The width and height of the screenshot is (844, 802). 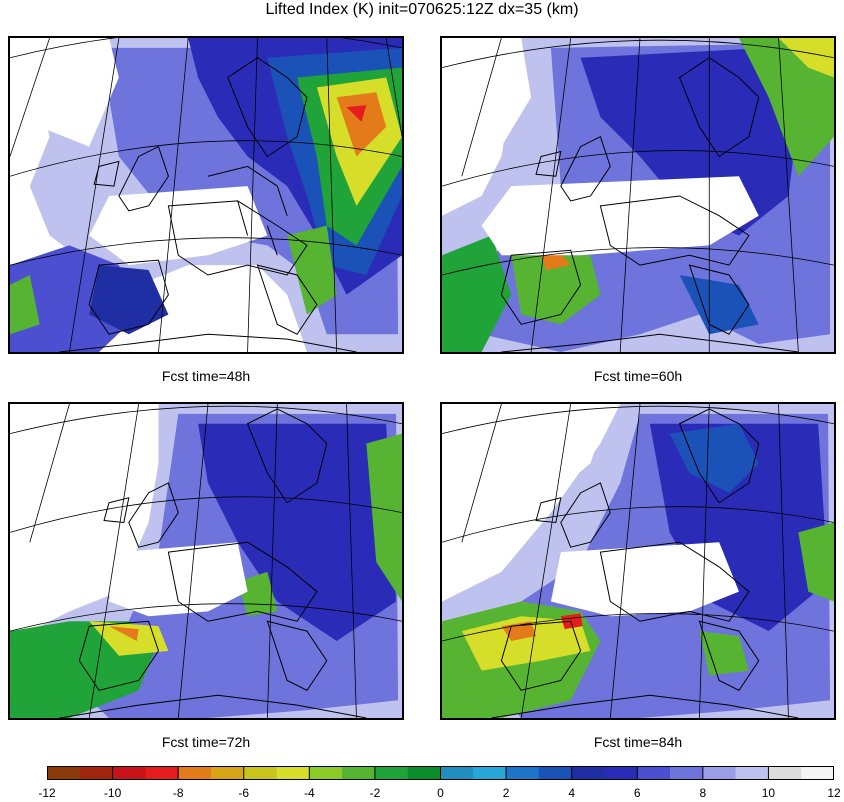 What do you see at coordinates (178, 793) in the screenshot?
I see `colorbar-tick-label: -8` at bounding box center [178, 793].